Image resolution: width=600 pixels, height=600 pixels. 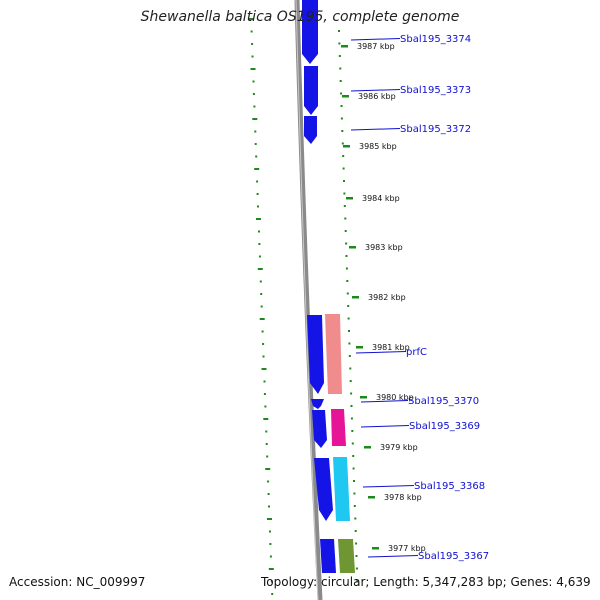 What do you see at coordinates (328, 286) in the screenshot?
I see `feature-track` at bounding box center [328, 286].